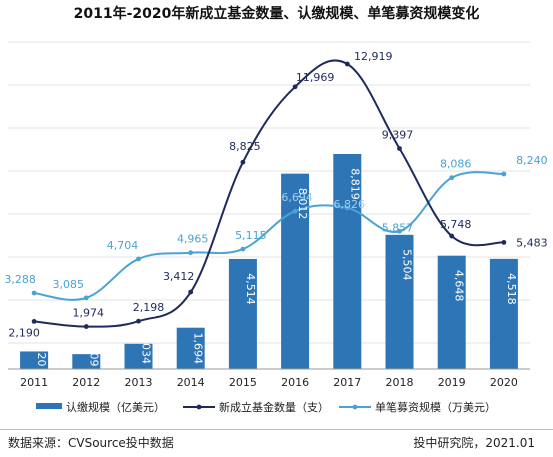  Describe the element at coordinates (399, 148) in the screenshot. I see `point-count-2018` at that location.